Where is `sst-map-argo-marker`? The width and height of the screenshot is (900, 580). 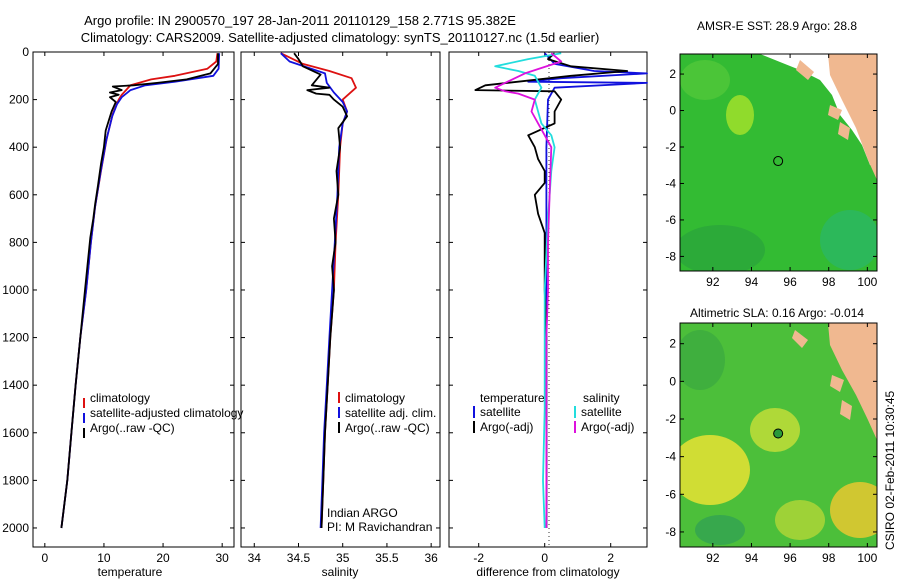
sst-map-argo-marker is located at coordinates (778, 161).